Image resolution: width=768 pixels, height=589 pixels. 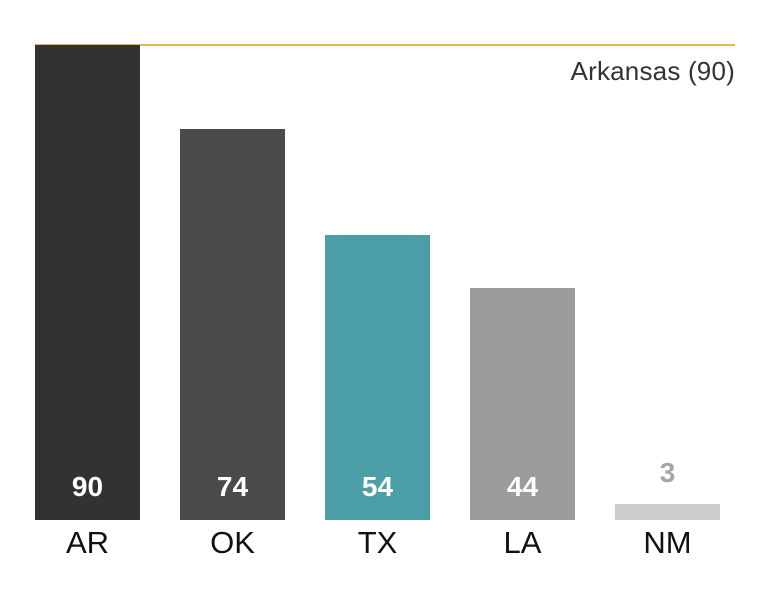 I want to click on bar-ok, so click(x=232, y=324).